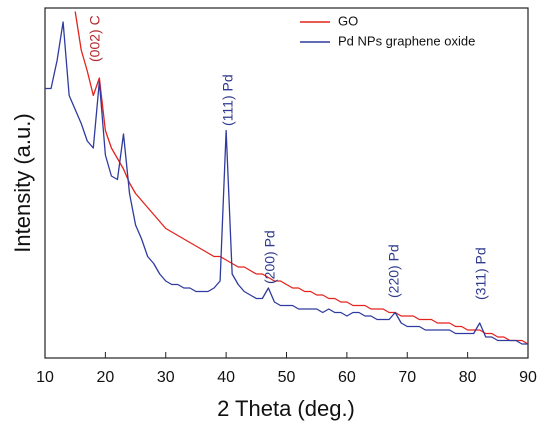 The width and height of the screenshot is (541, 422). What do you see at coordinates (394, 271) in the screenshot?
I see `peak-annotation: (220) Pd` at bounding box center [394, 271].